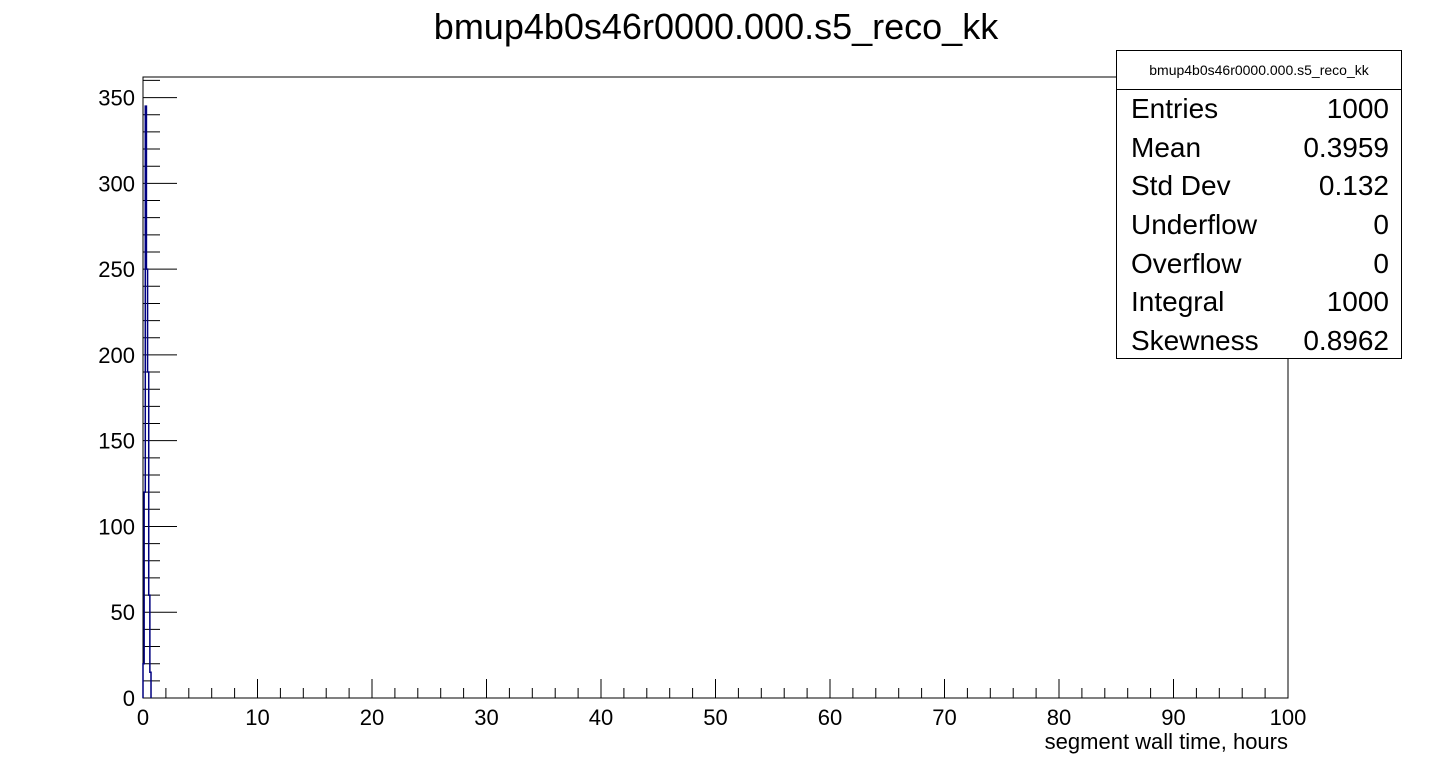  I want to click on x-tick-label: 30, so click(486, 717).